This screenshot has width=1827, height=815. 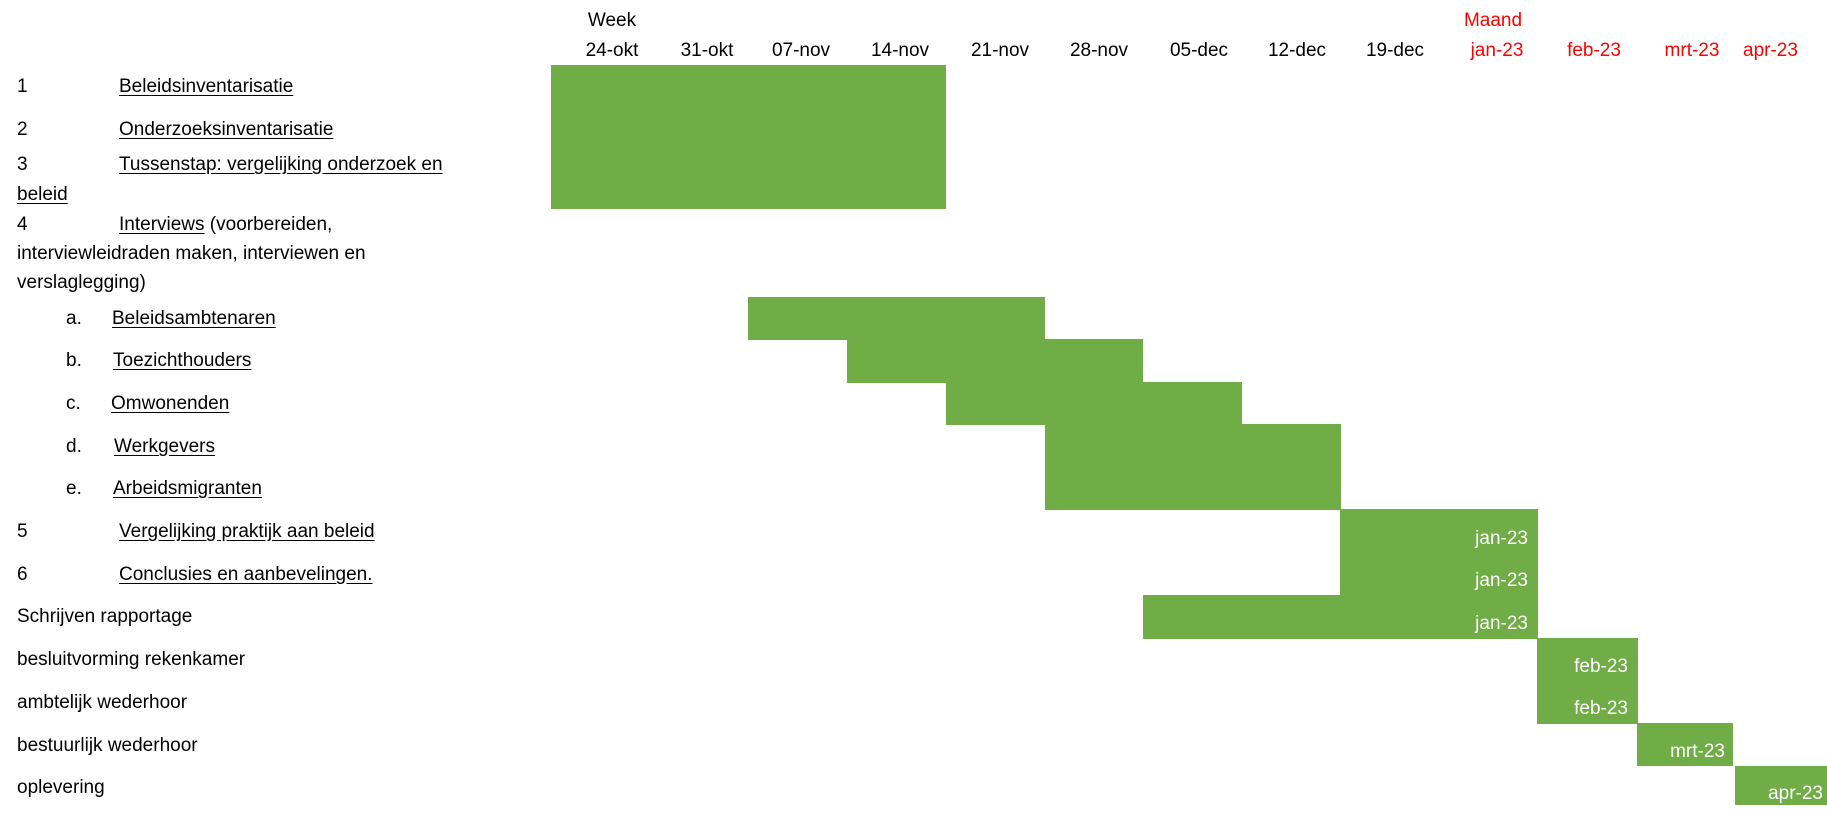 What do you see at coordinates (206, 86) in the screenshot?
I see `task-label: Beleidsinventarisatie` at bounding box center [206, 86].